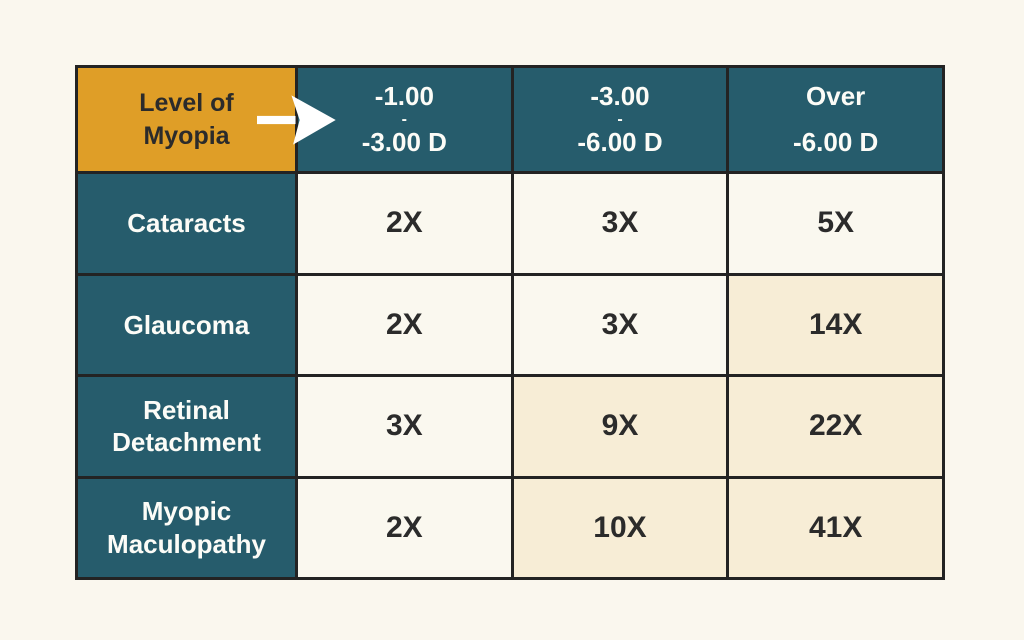 Image resolution: width=1024 pixels, height=640 pixels. I want to click on column-header-line: -3.00 D, so click(404, 141).